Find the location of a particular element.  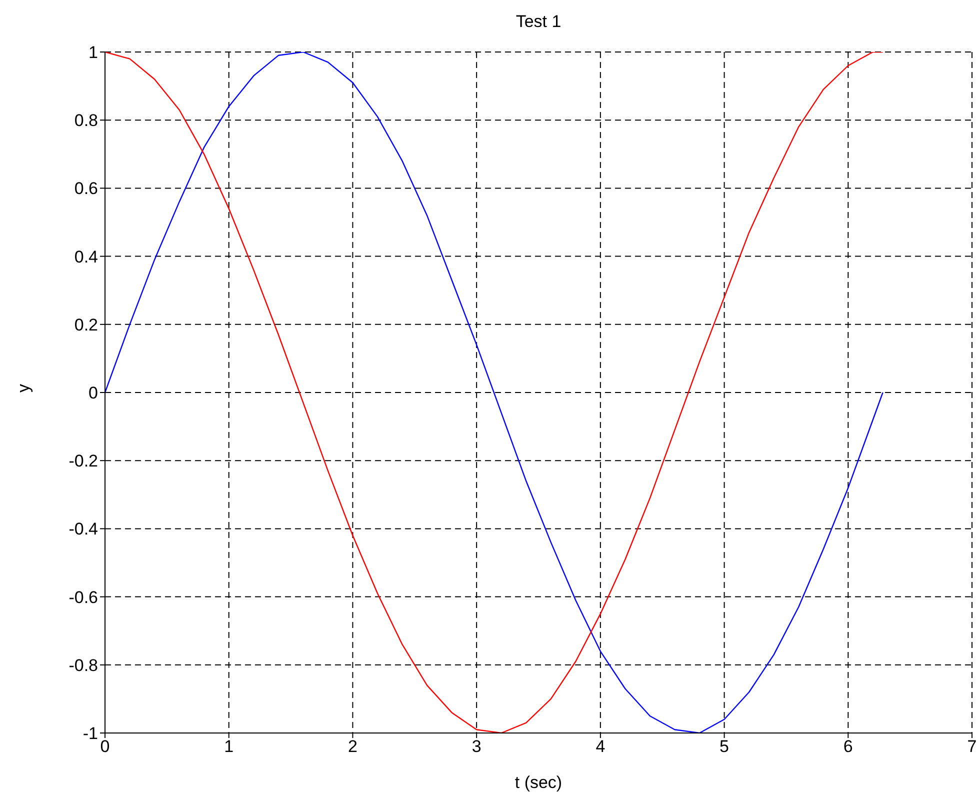

chart-title: Test 1 is located at coordinates (538, 22).